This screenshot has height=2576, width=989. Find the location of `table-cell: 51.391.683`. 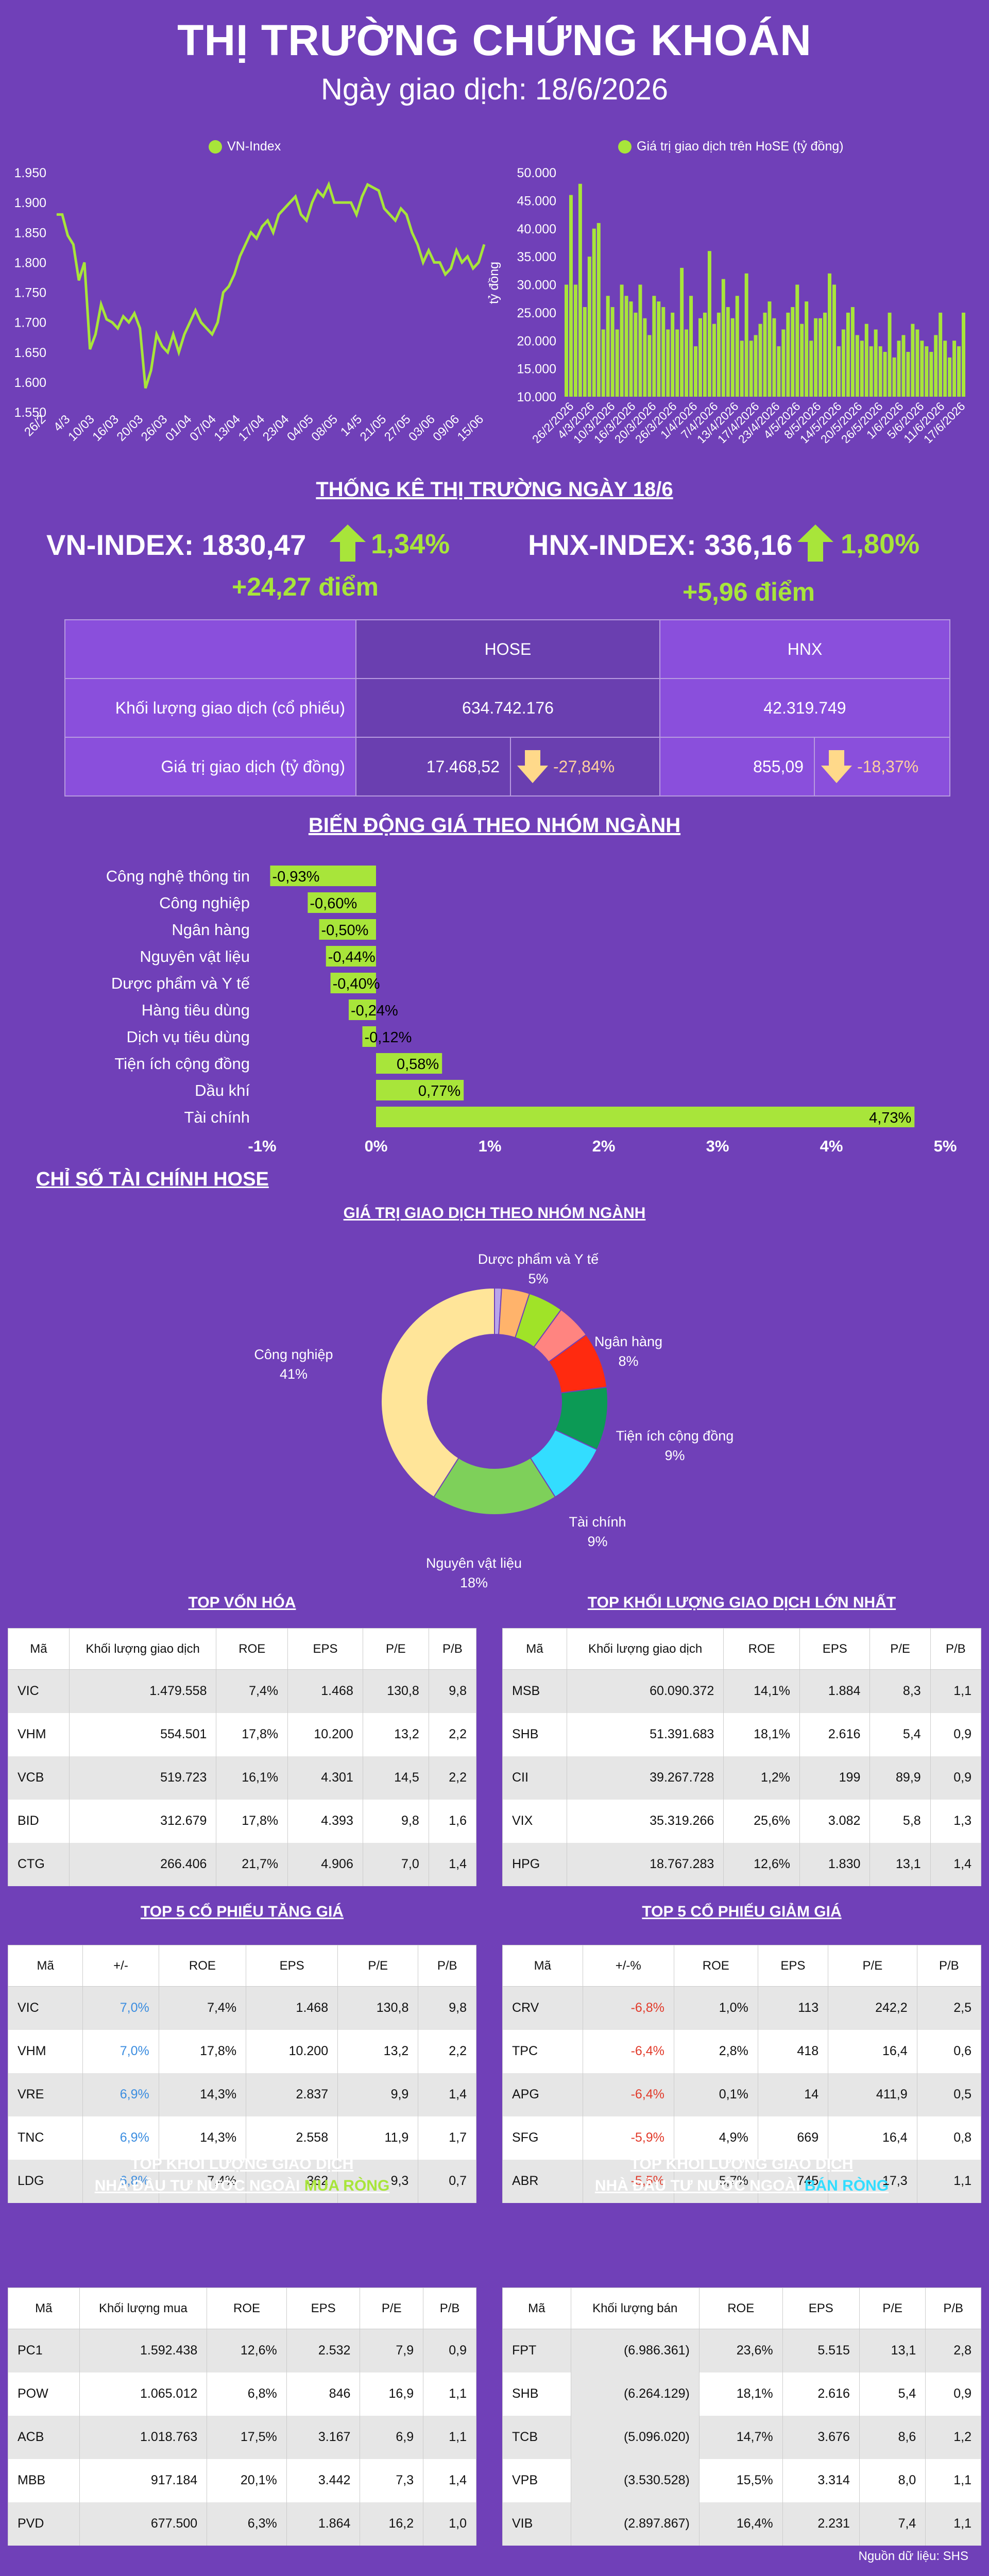

table-cell: 51.391.683 is located at coordinates (645, 1735).